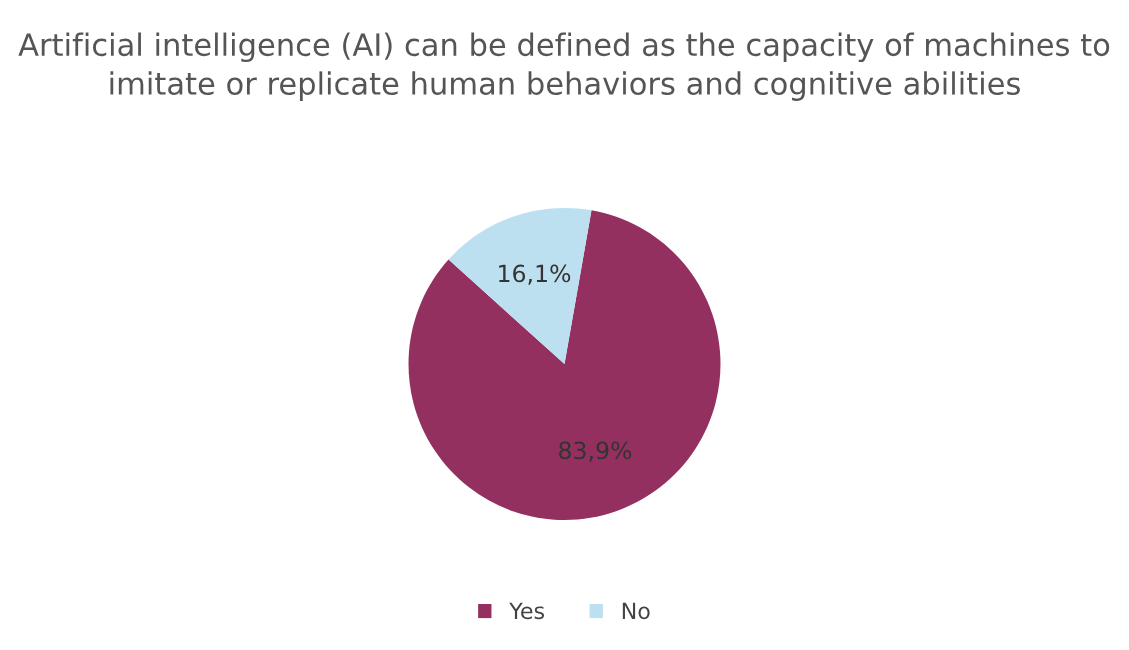  Describe the element at coordinates (564, 66) in the screenshot. I see `chart-title: Artificial intelligence (AI) can be defined as the capacity of machines to imitate or replicate human behaviors and cognitive abilities` at that location.